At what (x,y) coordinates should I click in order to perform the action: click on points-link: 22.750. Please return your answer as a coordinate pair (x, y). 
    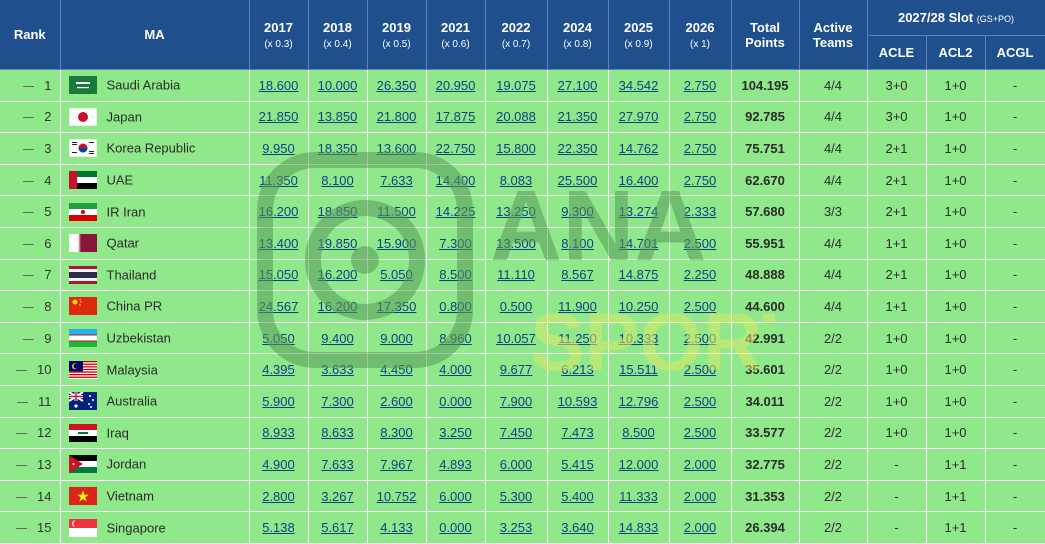
    Looking at the image, I should click on (455, 148).